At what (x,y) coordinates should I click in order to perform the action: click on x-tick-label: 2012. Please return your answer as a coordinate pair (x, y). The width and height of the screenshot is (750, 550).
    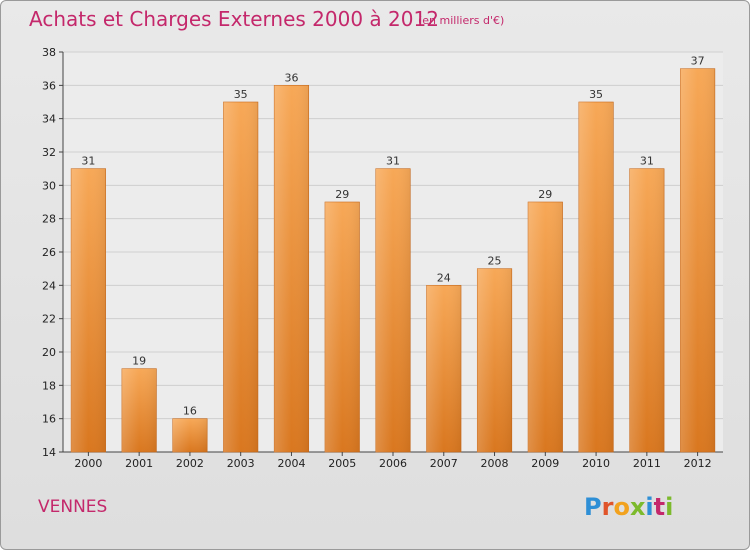
    Looking at the image, I should click on (698, 463).